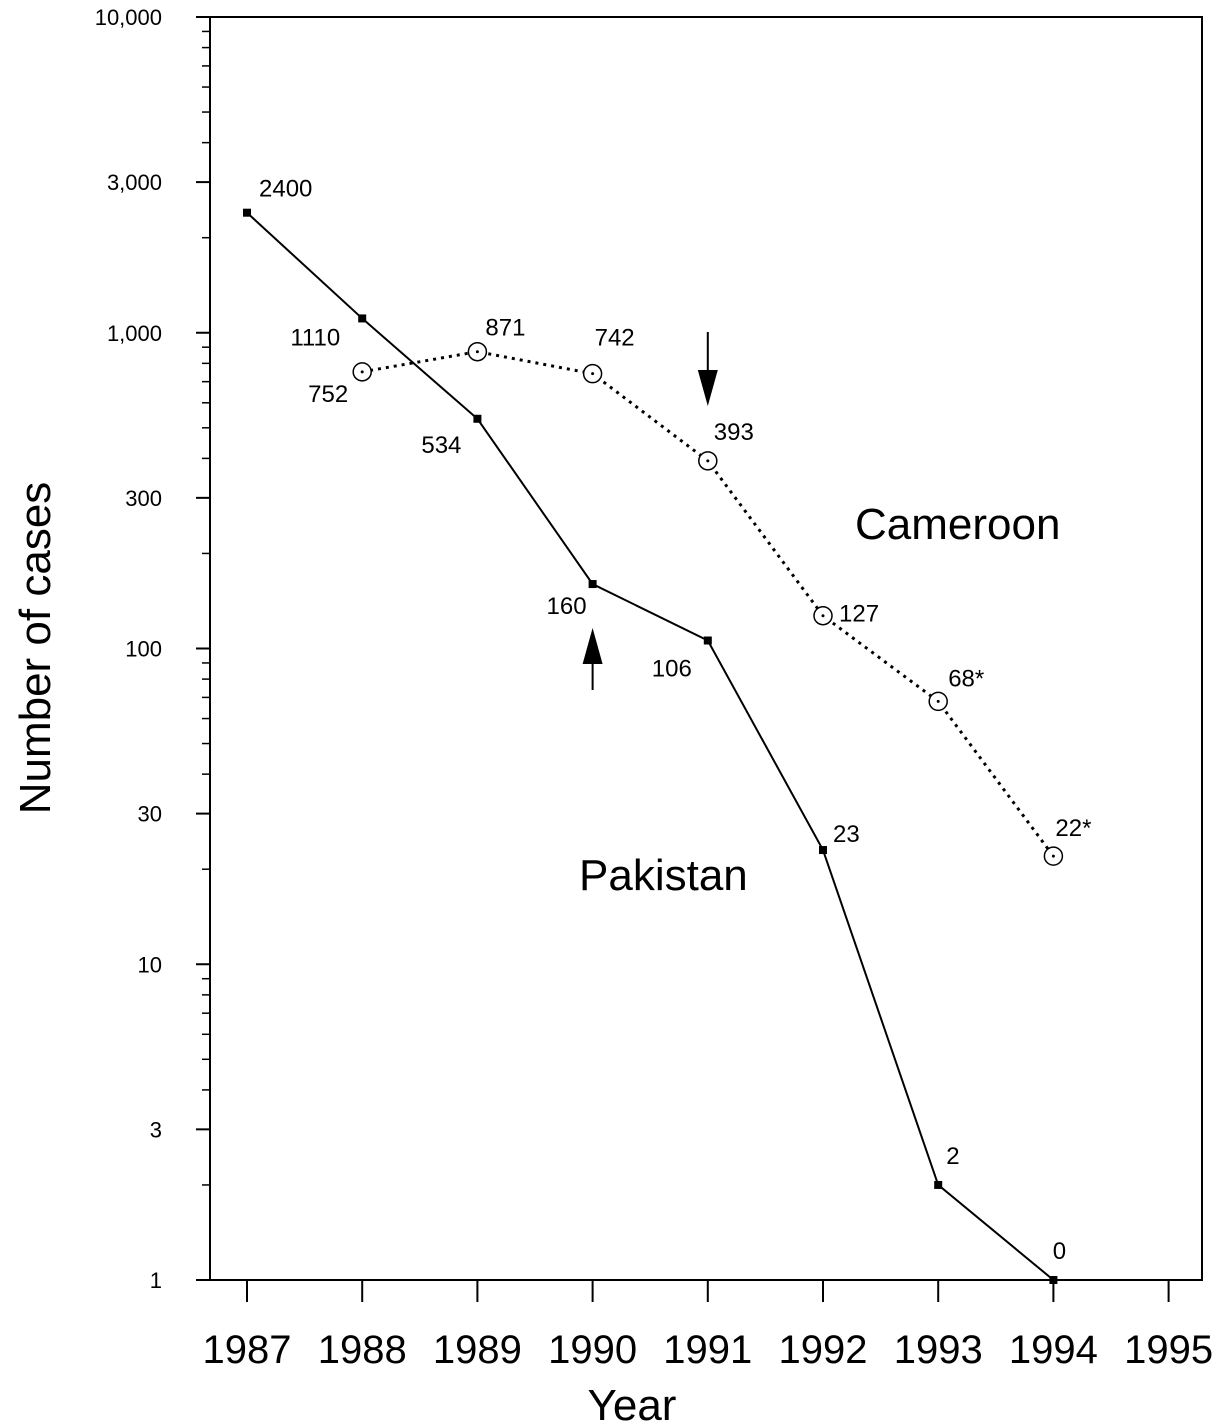  Describe the element at coordinates (672, 669) in the screenshot. I see `data-label-pakistan: 106` at that location.